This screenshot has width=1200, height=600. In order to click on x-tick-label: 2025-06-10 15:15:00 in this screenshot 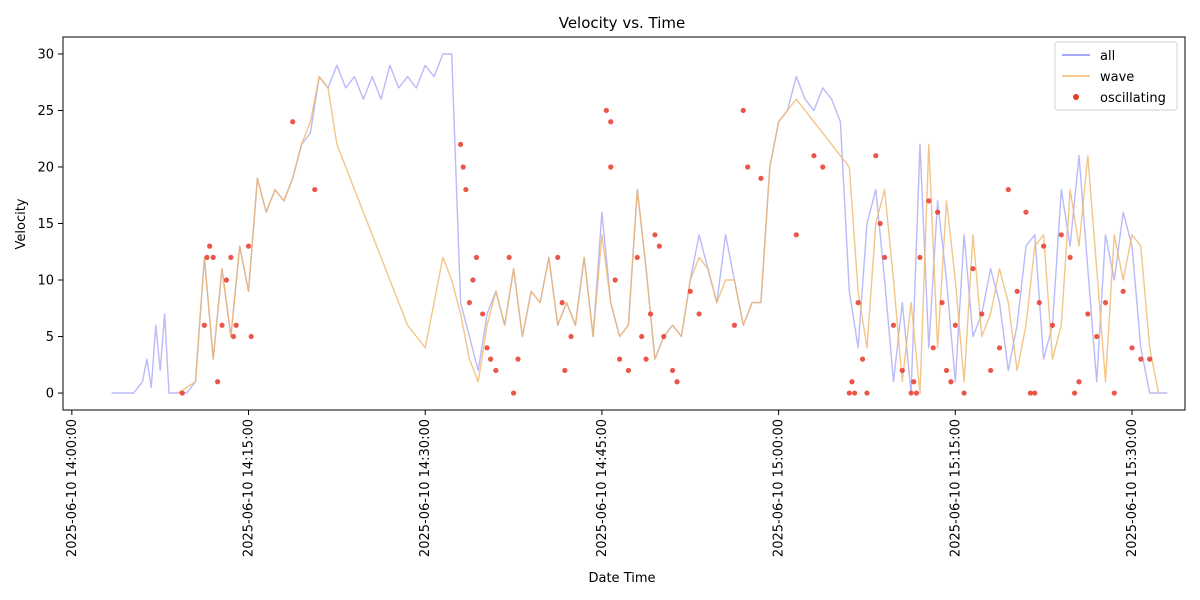, I will do `click(955, 488)`.